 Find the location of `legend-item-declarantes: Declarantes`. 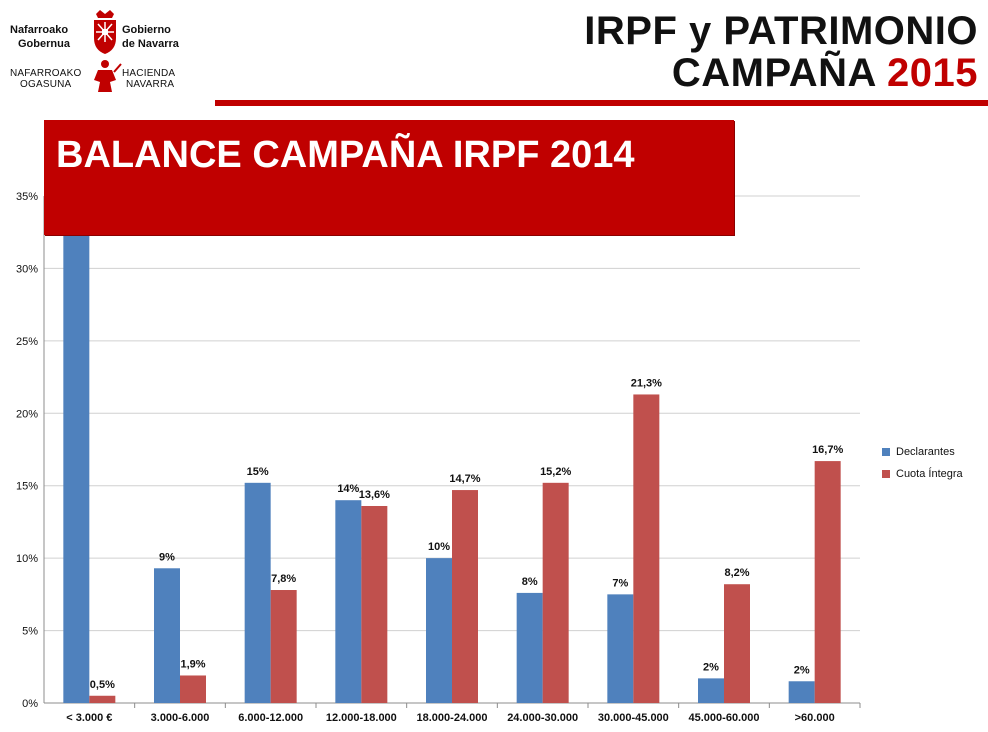

legend-item-declarantes: Declarantes is located at coordinates (922, 452).